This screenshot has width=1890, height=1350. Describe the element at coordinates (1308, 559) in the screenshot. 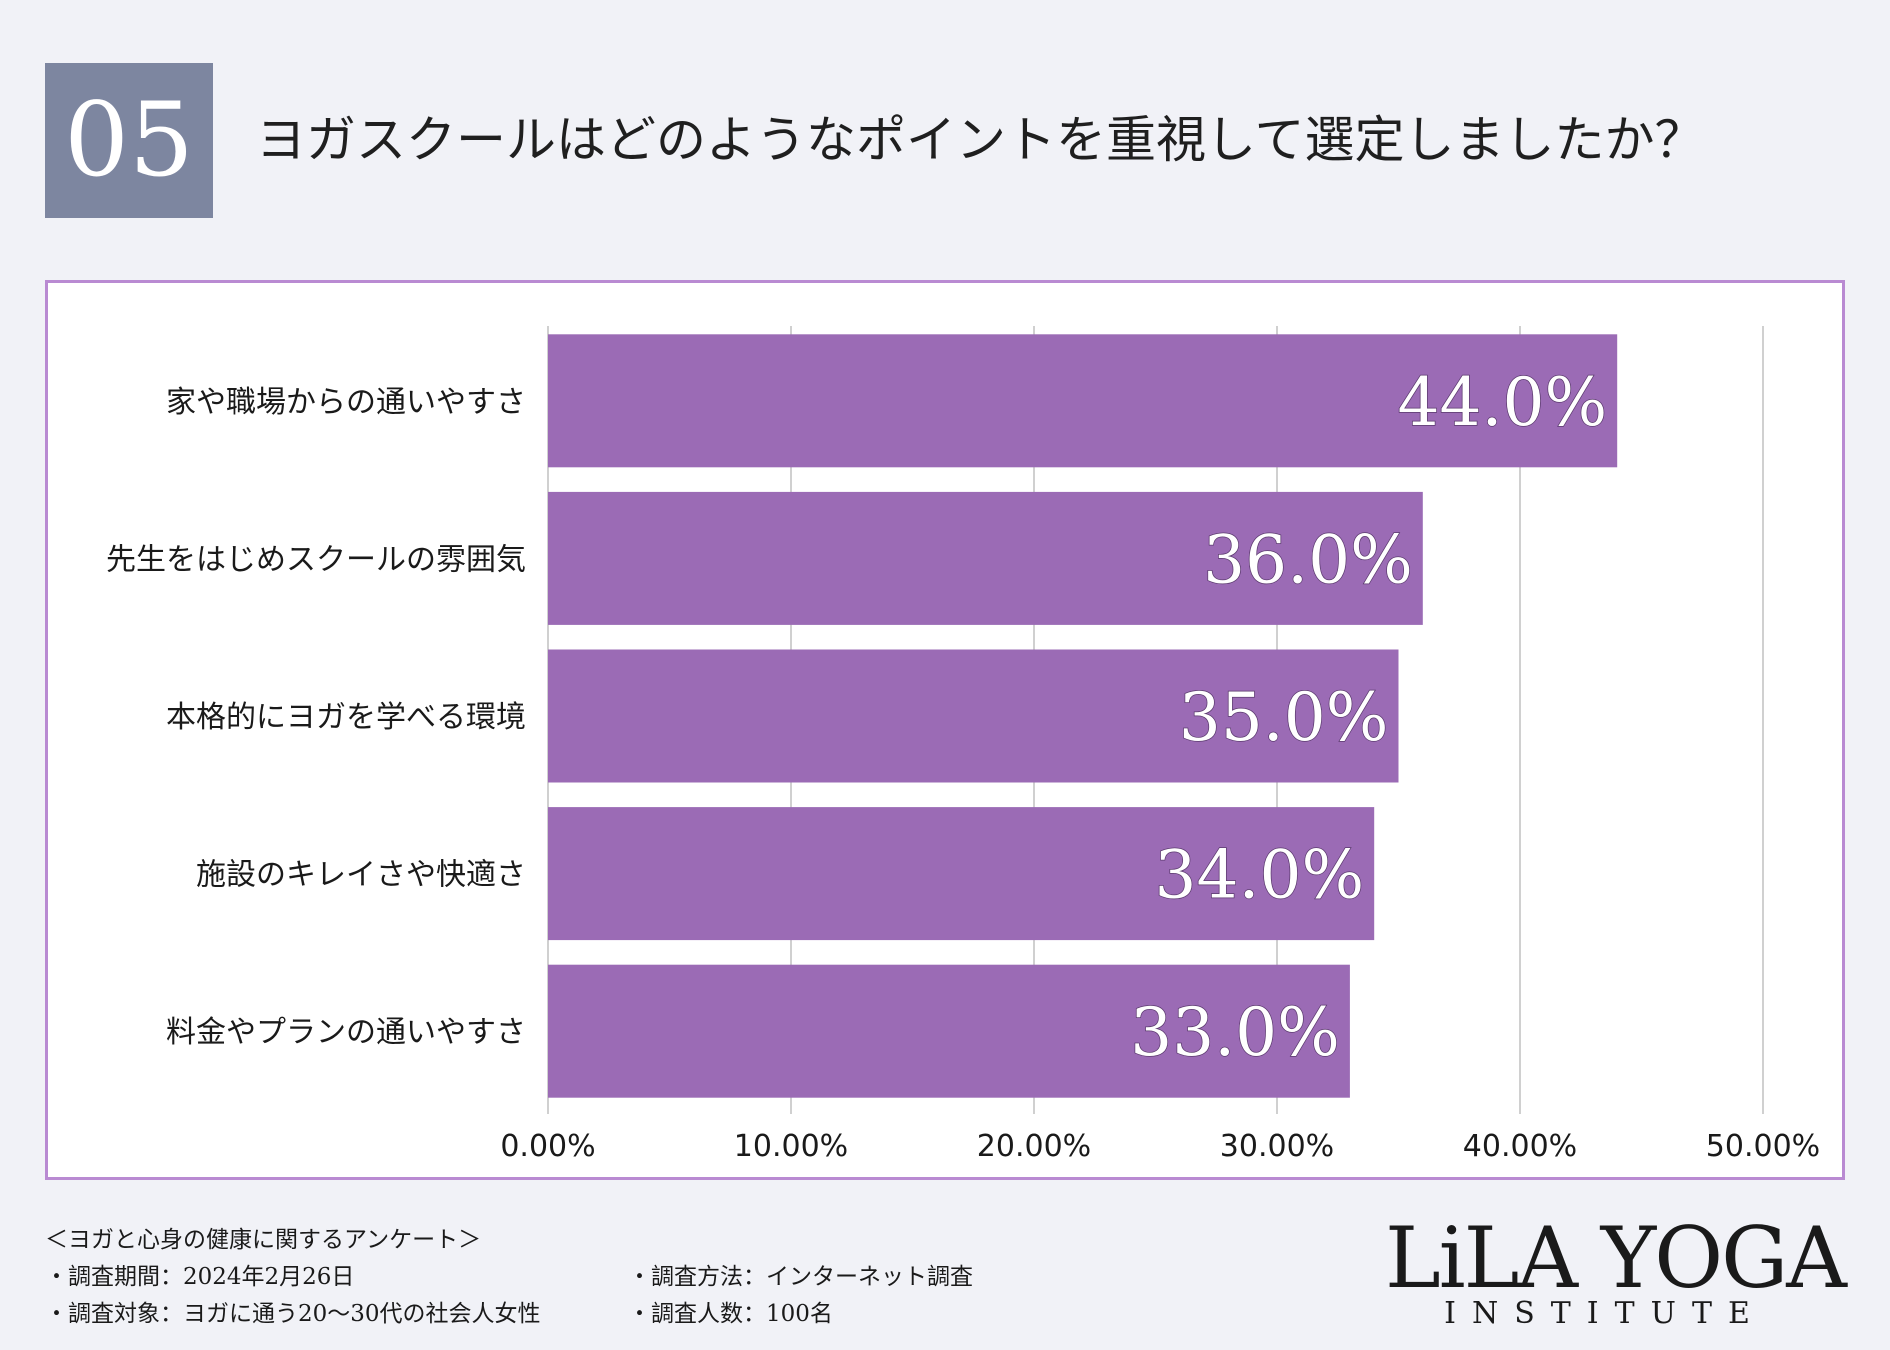

I see `data-label: 36.0%` at that location.